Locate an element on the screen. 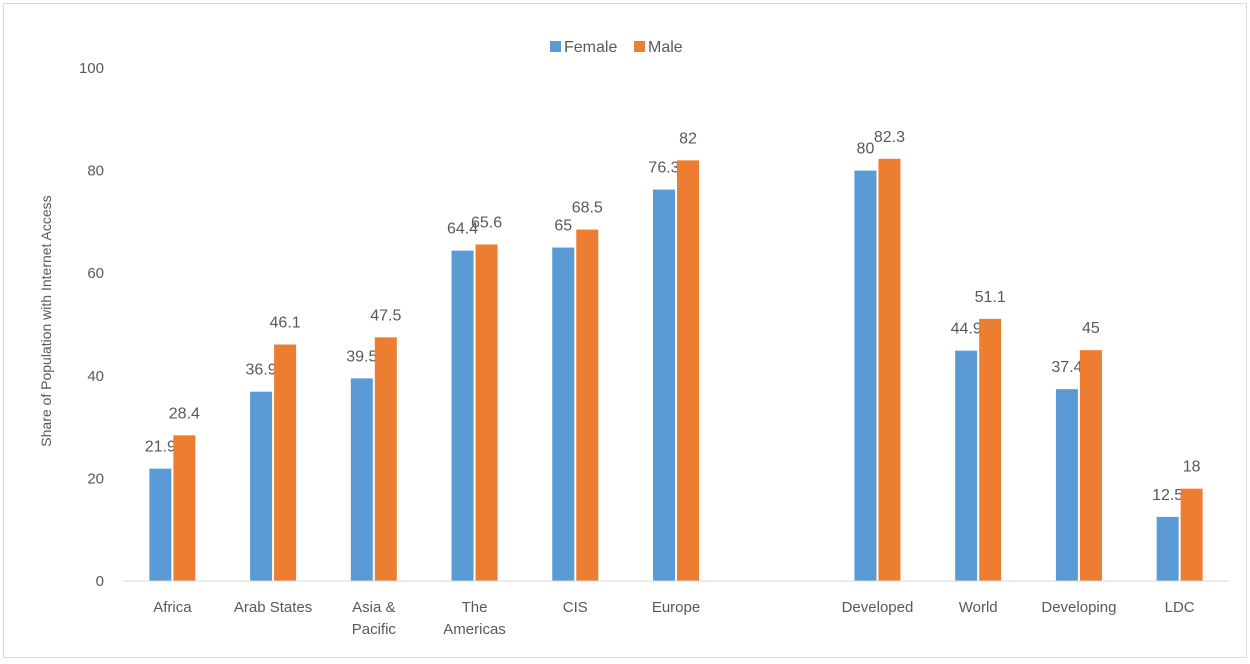 This screenshot has height=664, width=1250. y-tick-label: 0 is located at coordinates (100, 581).